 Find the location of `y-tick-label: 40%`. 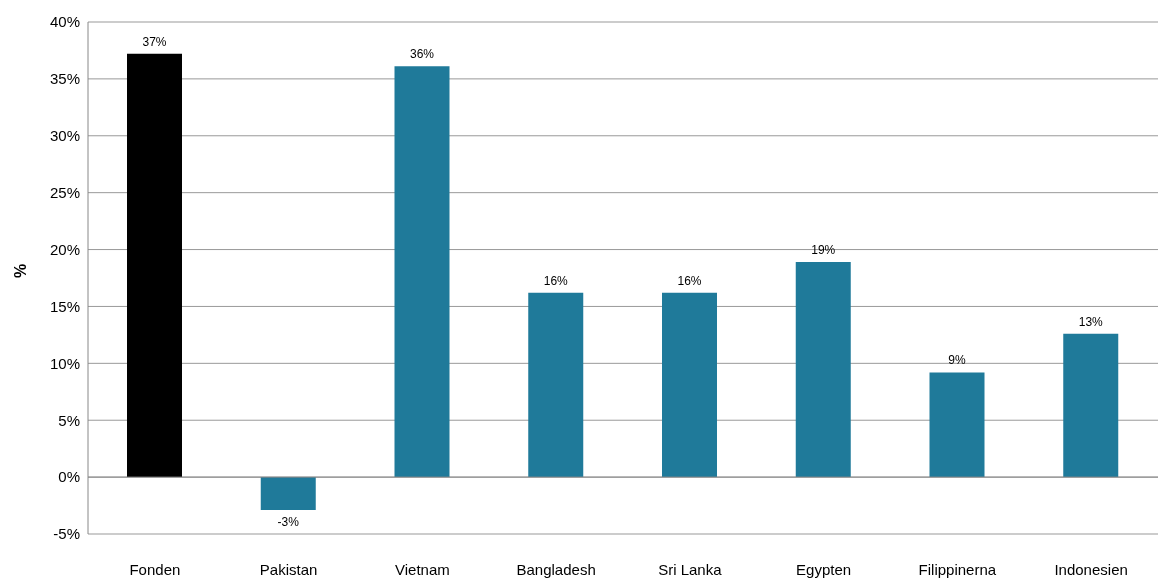

y-tick-label: 40% is located at coordinates (64, 22).